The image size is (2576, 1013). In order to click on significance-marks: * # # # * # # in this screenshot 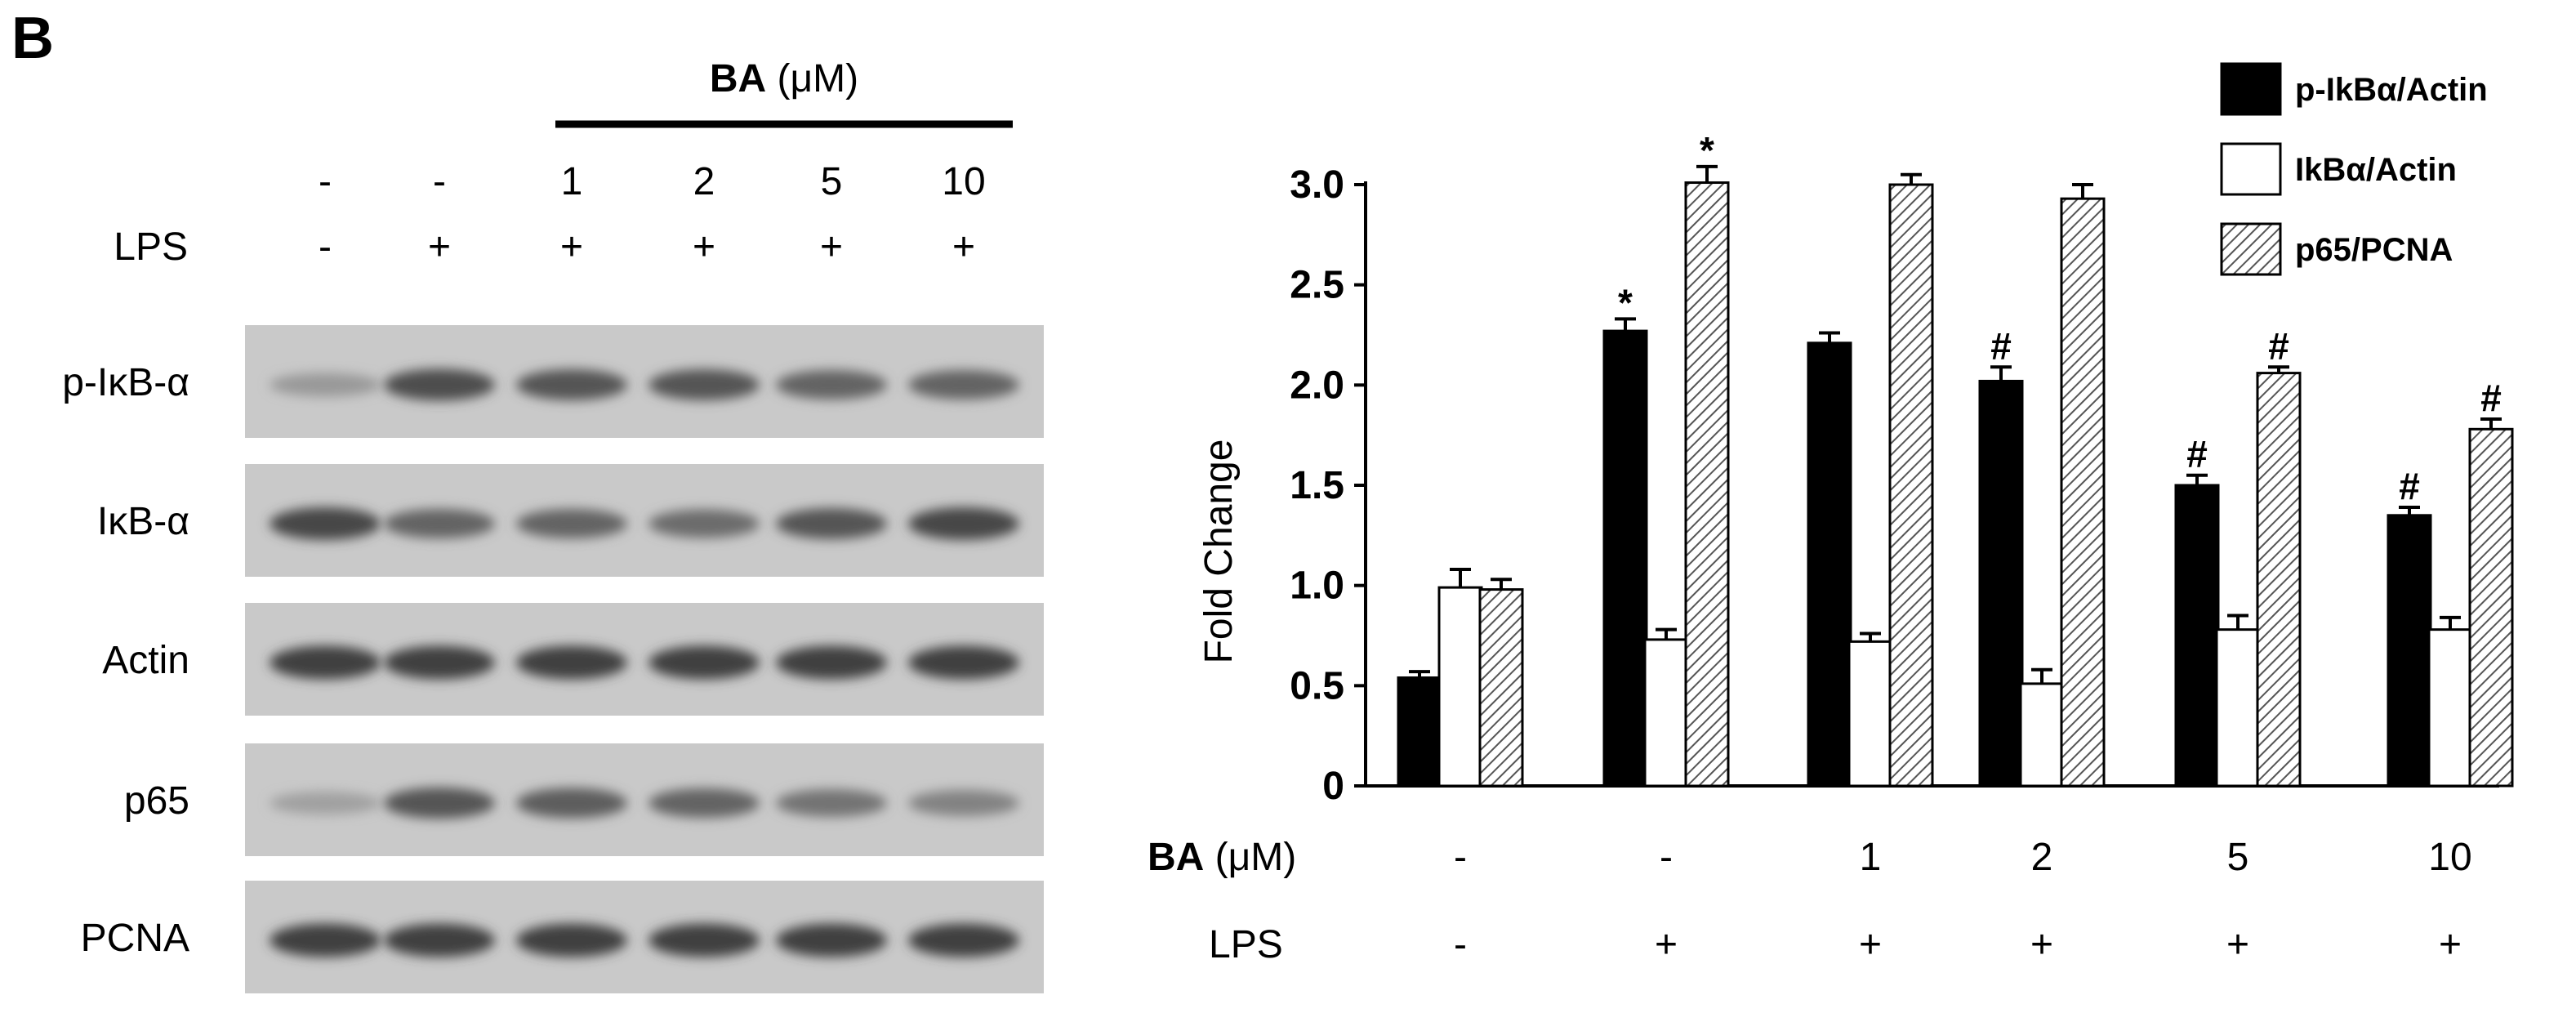, I will do `click(2060, 318)`.